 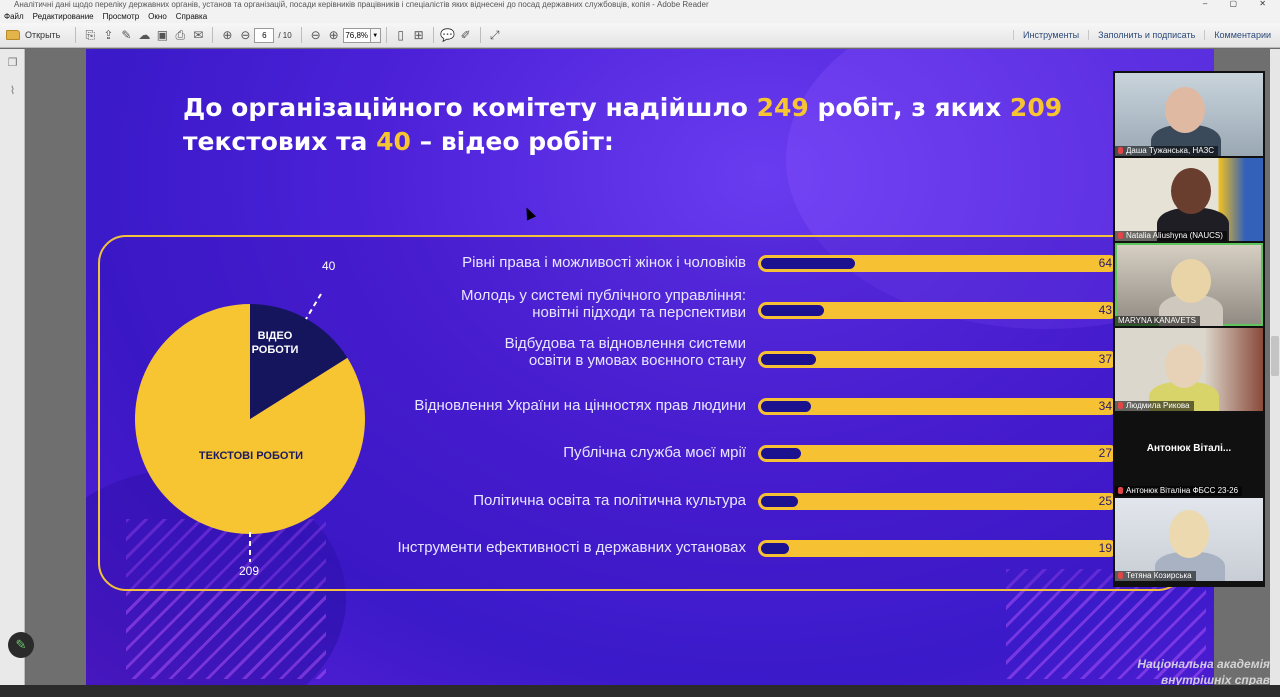 I want to click on pen-icon: ✎, so click(x=21, y=645).